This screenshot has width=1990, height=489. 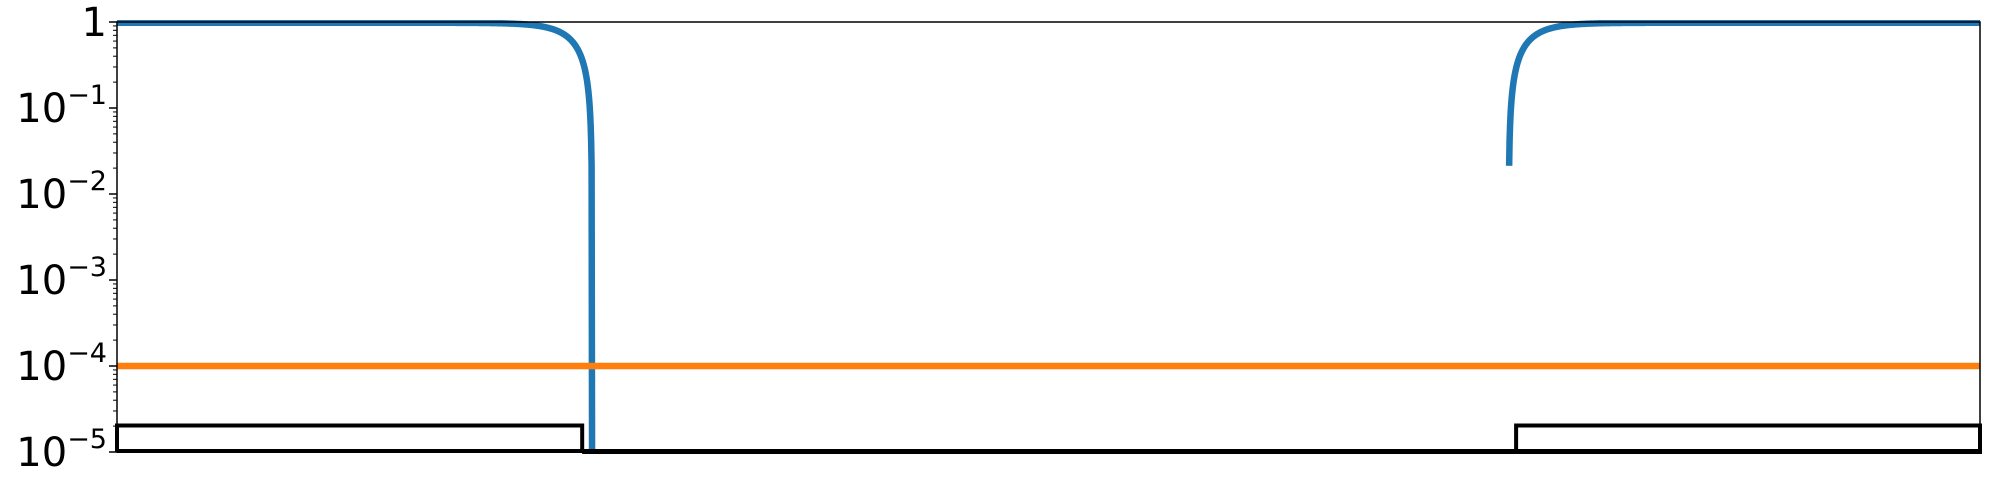 I want to click on y-tick-label: 10⁻², so click(x=61, y=192).